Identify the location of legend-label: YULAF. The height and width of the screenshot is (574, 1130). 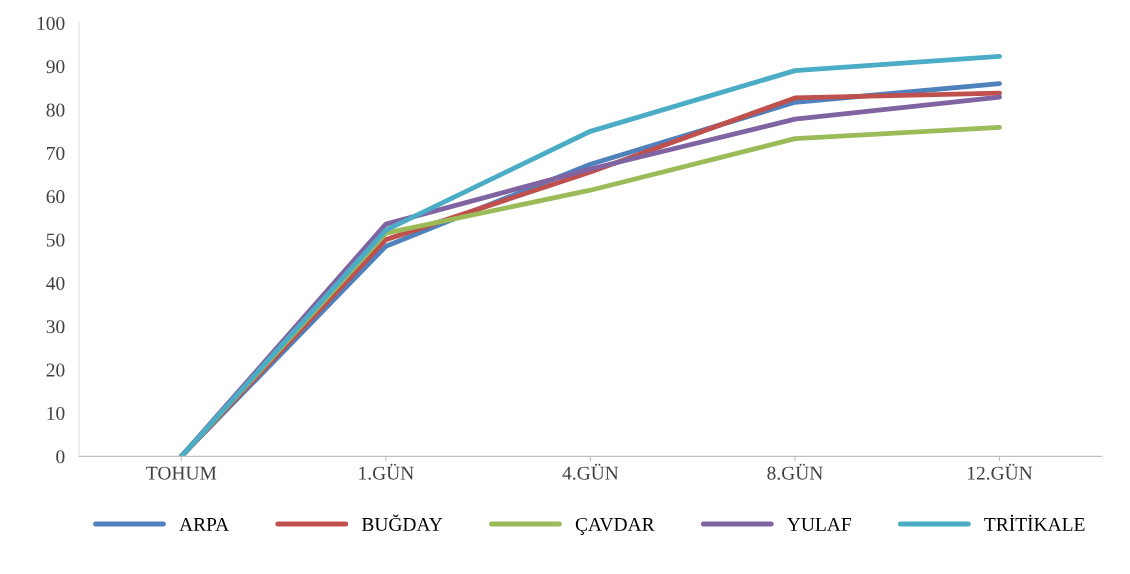
(819, 524).